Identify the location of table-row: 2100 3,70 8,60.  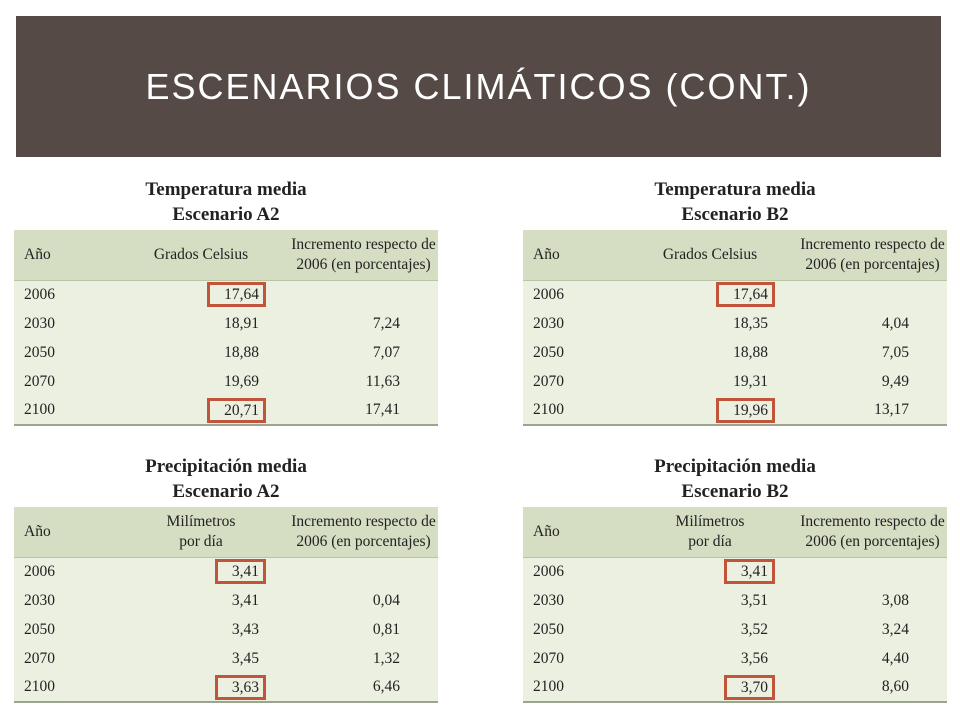
(735, 687).